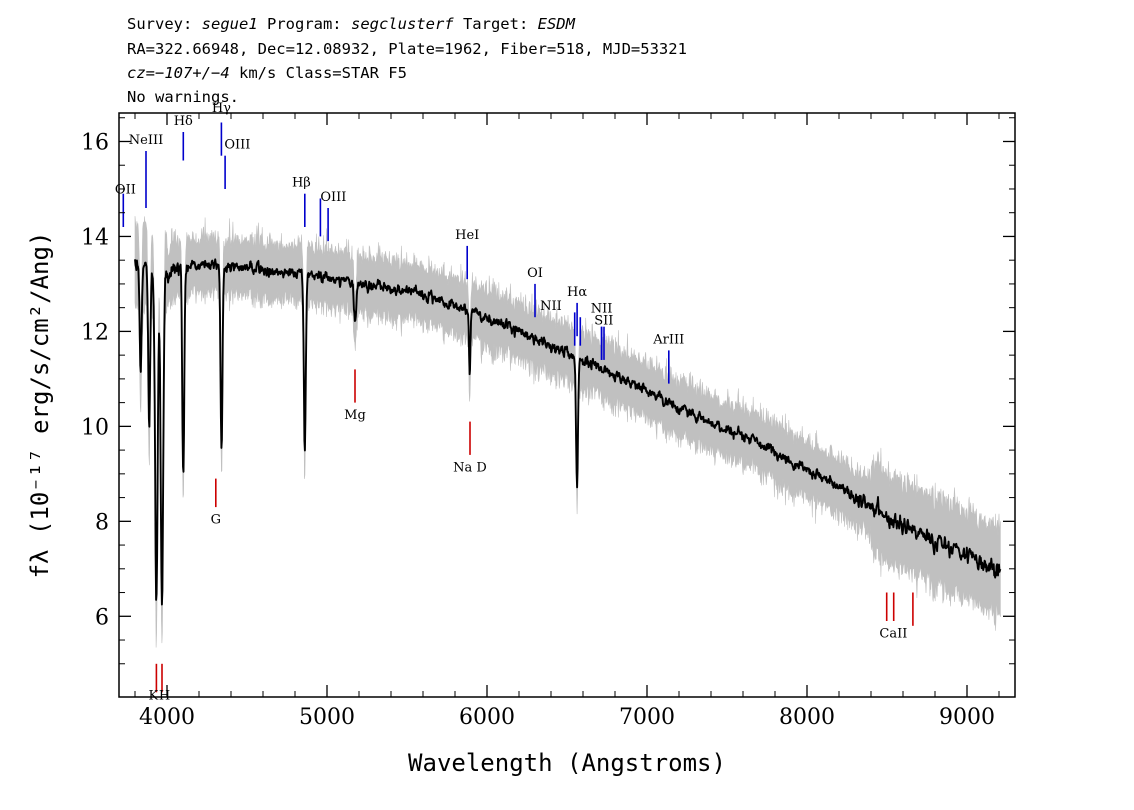  I want to click on absorption-line-label: G, so click(216, 520).